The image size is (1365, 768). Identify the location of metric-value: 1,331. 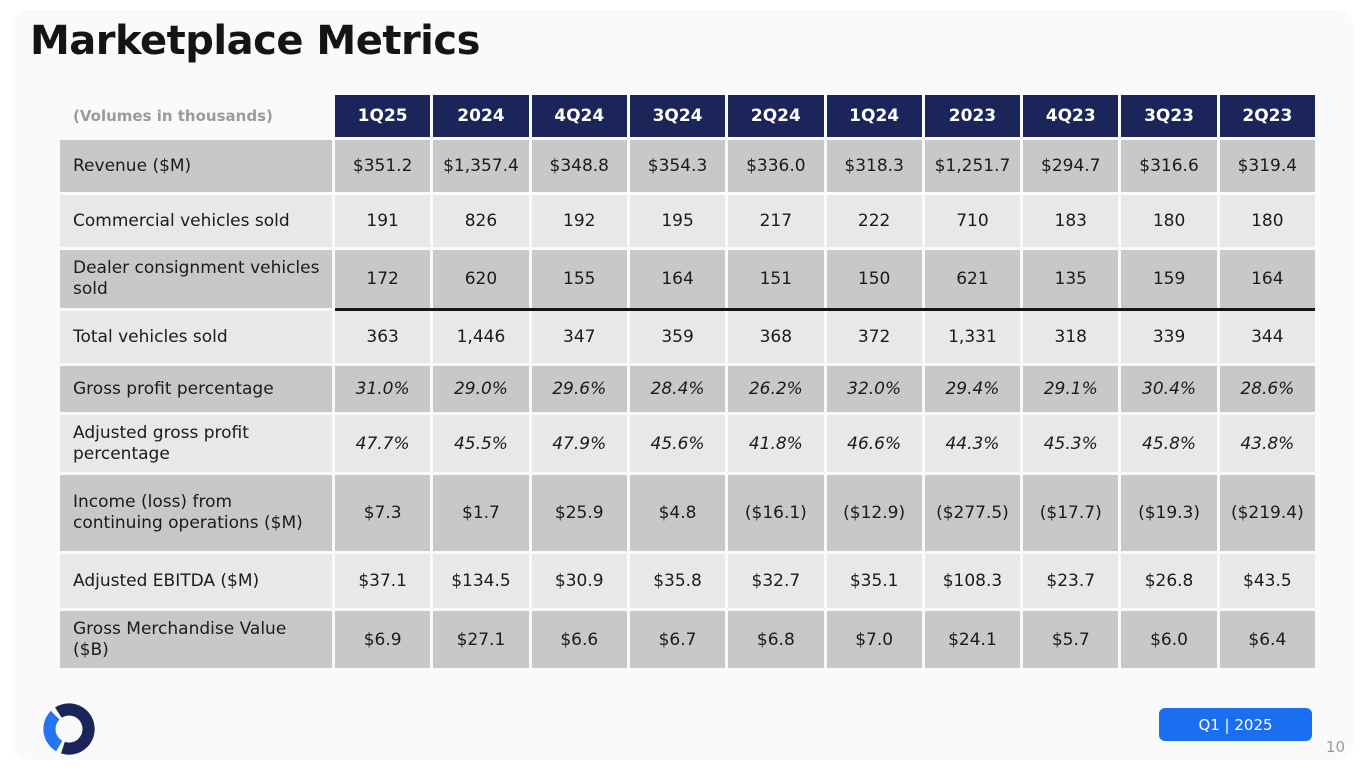
(972, 337).